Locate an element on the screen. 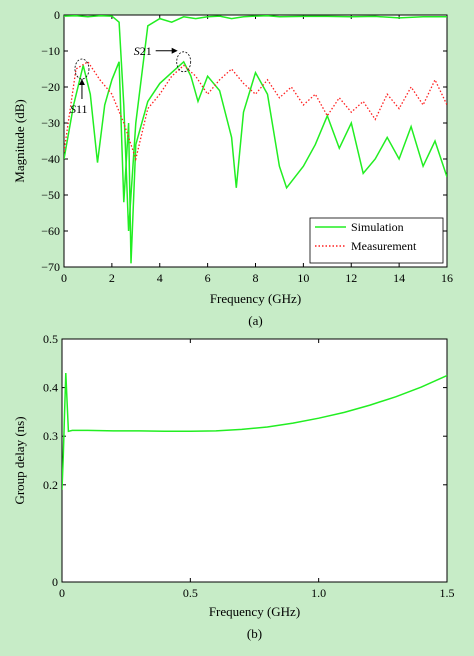 The height and width of the screenshot is (656, 474). y-tick-label: 0.3 is located at coordinates (50, 436).